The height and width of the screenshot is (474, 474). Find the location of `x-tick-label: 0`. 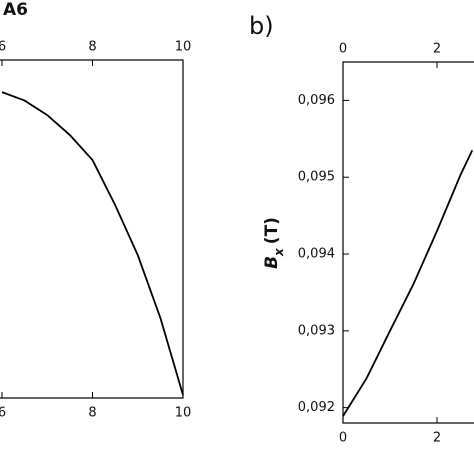

x-tick-label: 0 is located at coordinates (343, 438).